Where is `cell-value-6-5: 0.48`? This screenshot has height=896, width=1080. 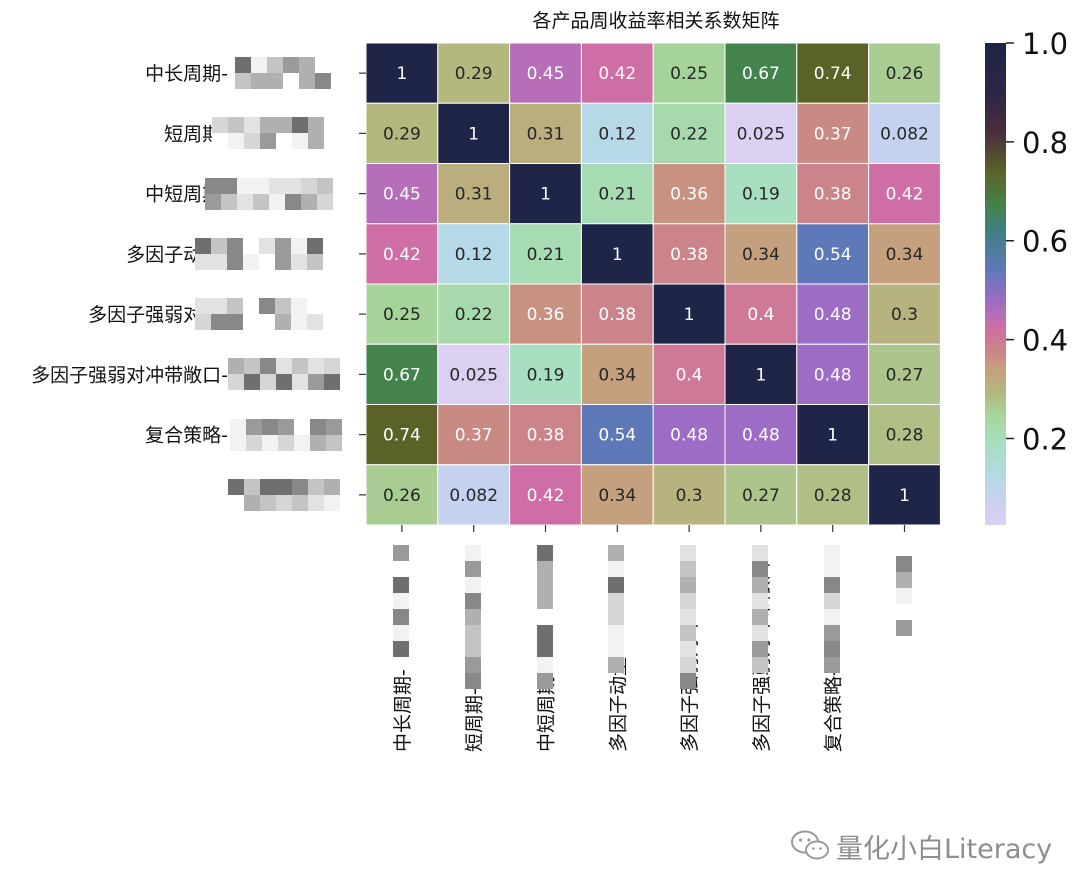
cell-value-6-5: 0.48 is located at coordinates (761, 436).